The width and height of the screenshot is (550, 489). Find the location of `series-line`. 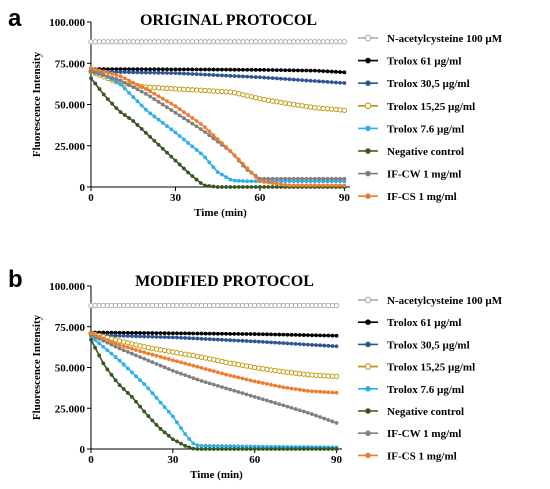

series-line is located at coordinates (217, 125).